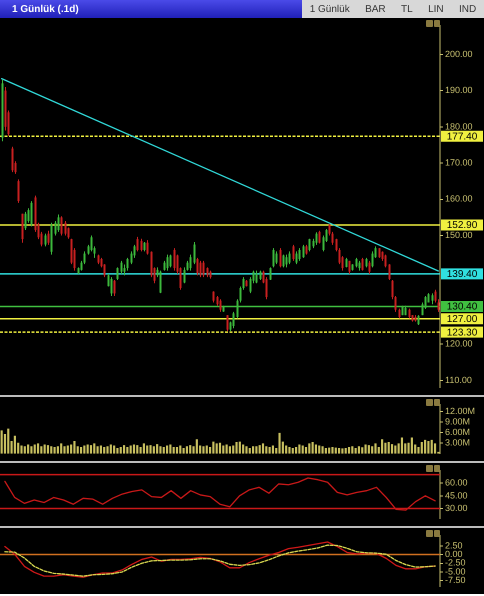  I want to click on y-tick-label: 180.00, so click(459, 126).